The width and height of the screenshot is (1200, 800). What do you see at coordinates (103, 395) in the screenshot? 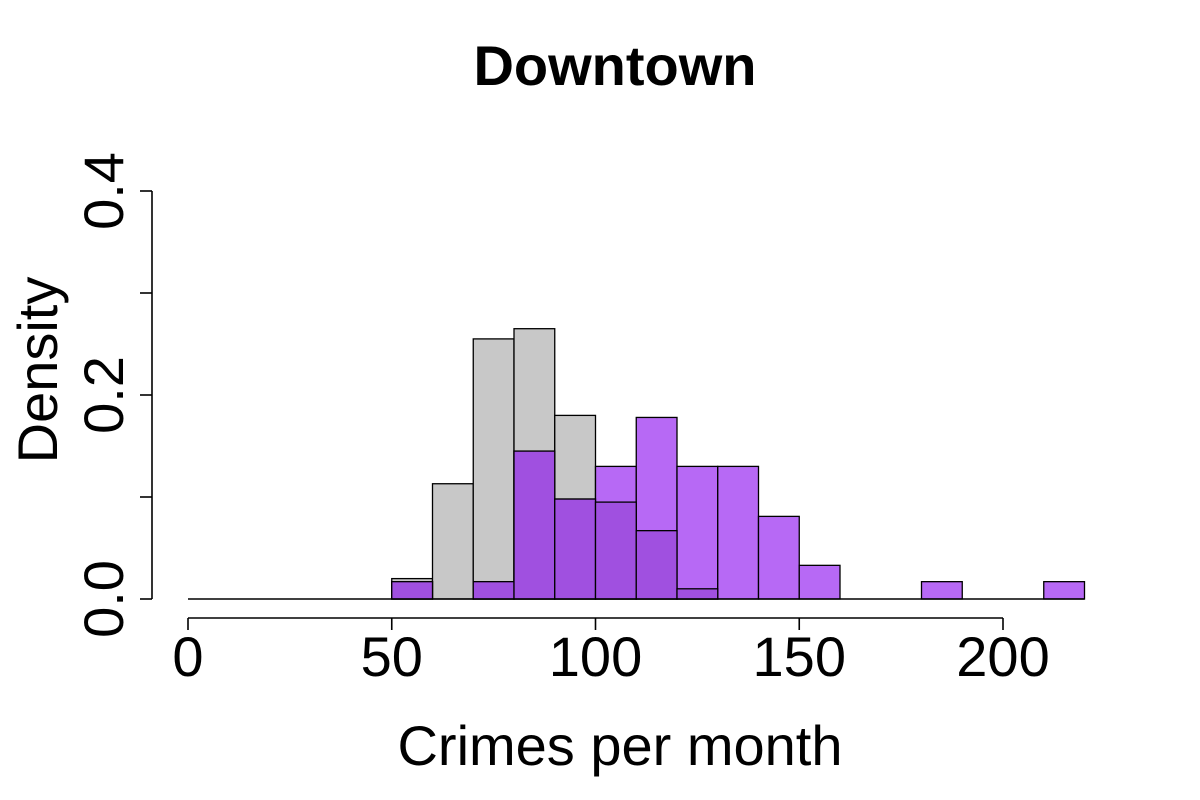
I see `y-tick-label-0.2: 0.2` at bounding box center [103, 395].